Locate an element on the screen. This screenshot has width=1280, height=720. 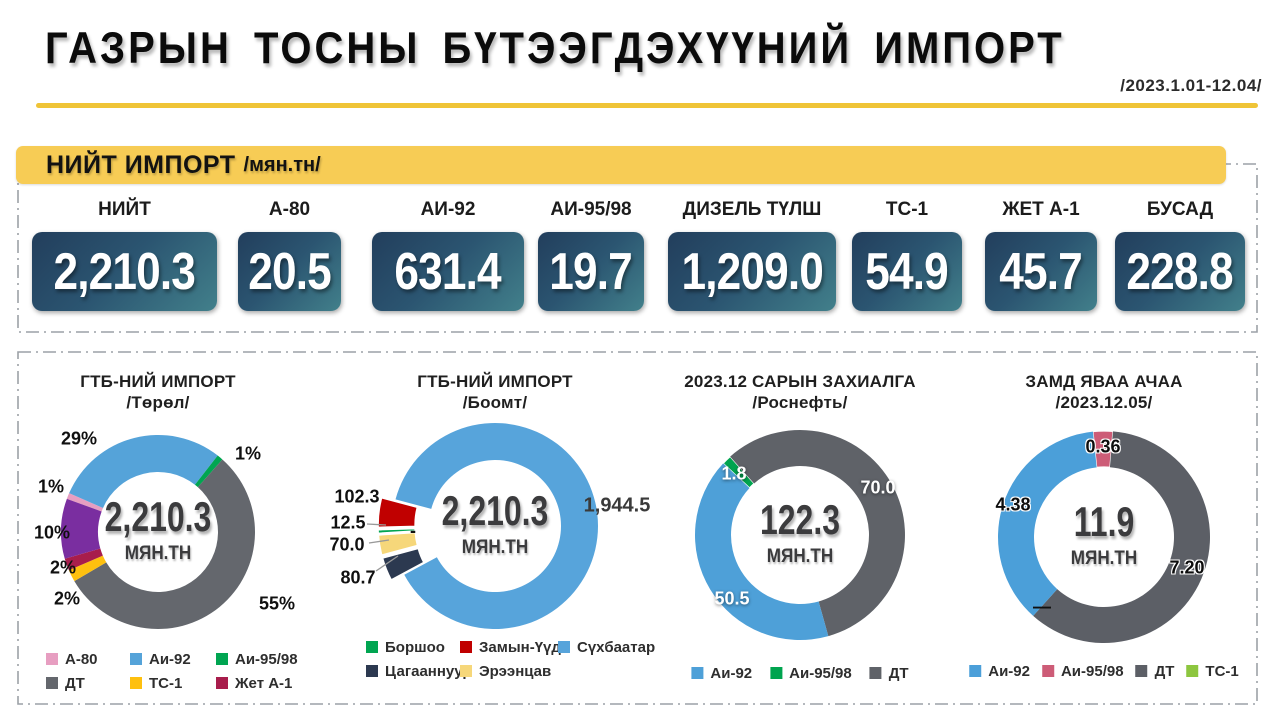
center-value: 122.3 is located at coordinates (800, 520).